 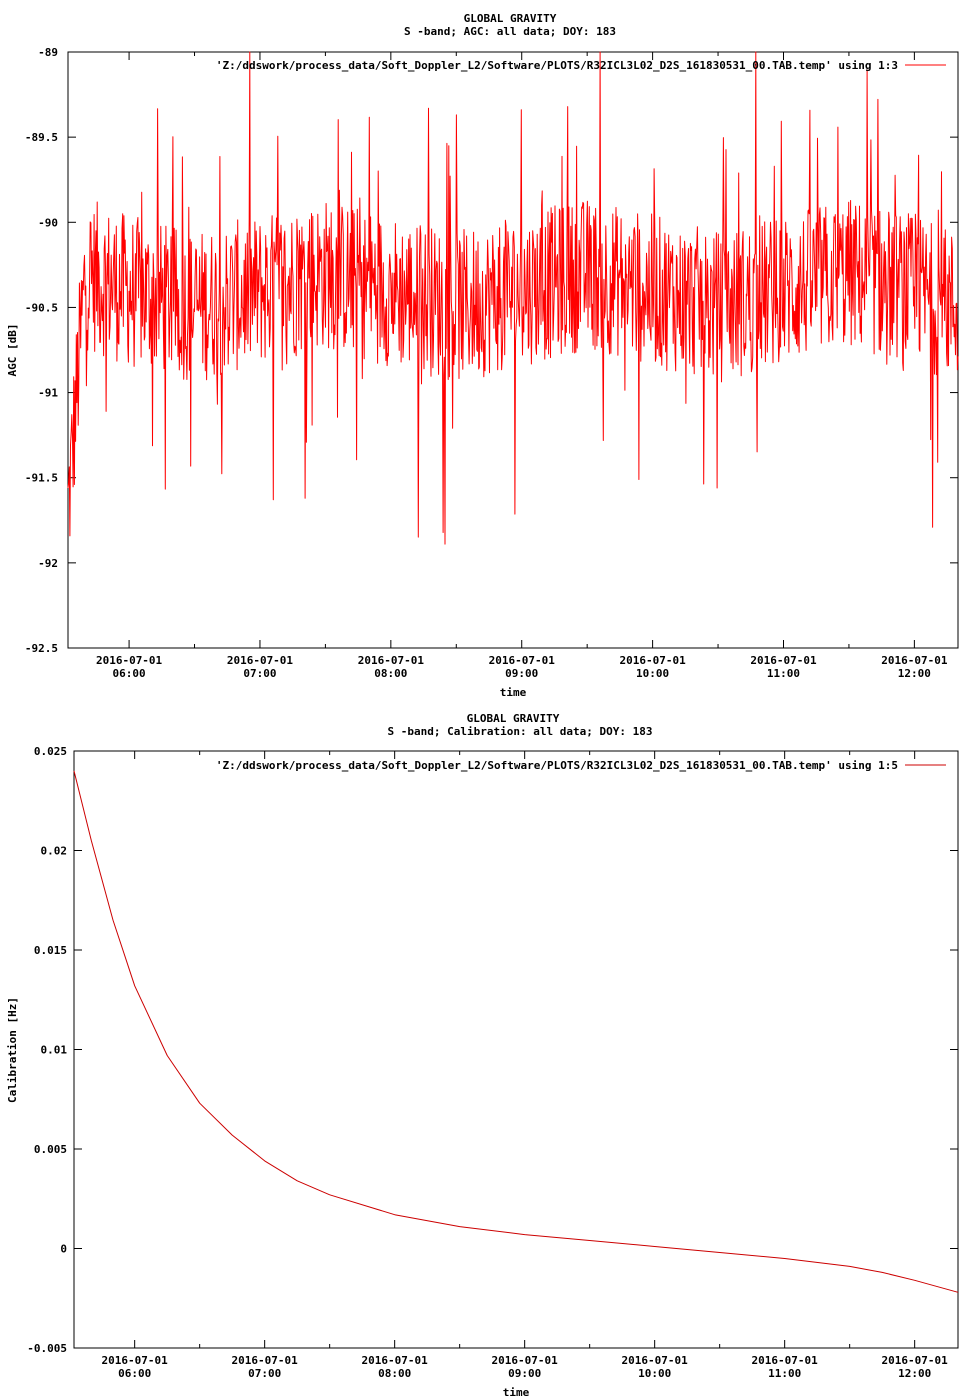 I want to click on y-tick-label: -90.5, so click(x=41, y=307).